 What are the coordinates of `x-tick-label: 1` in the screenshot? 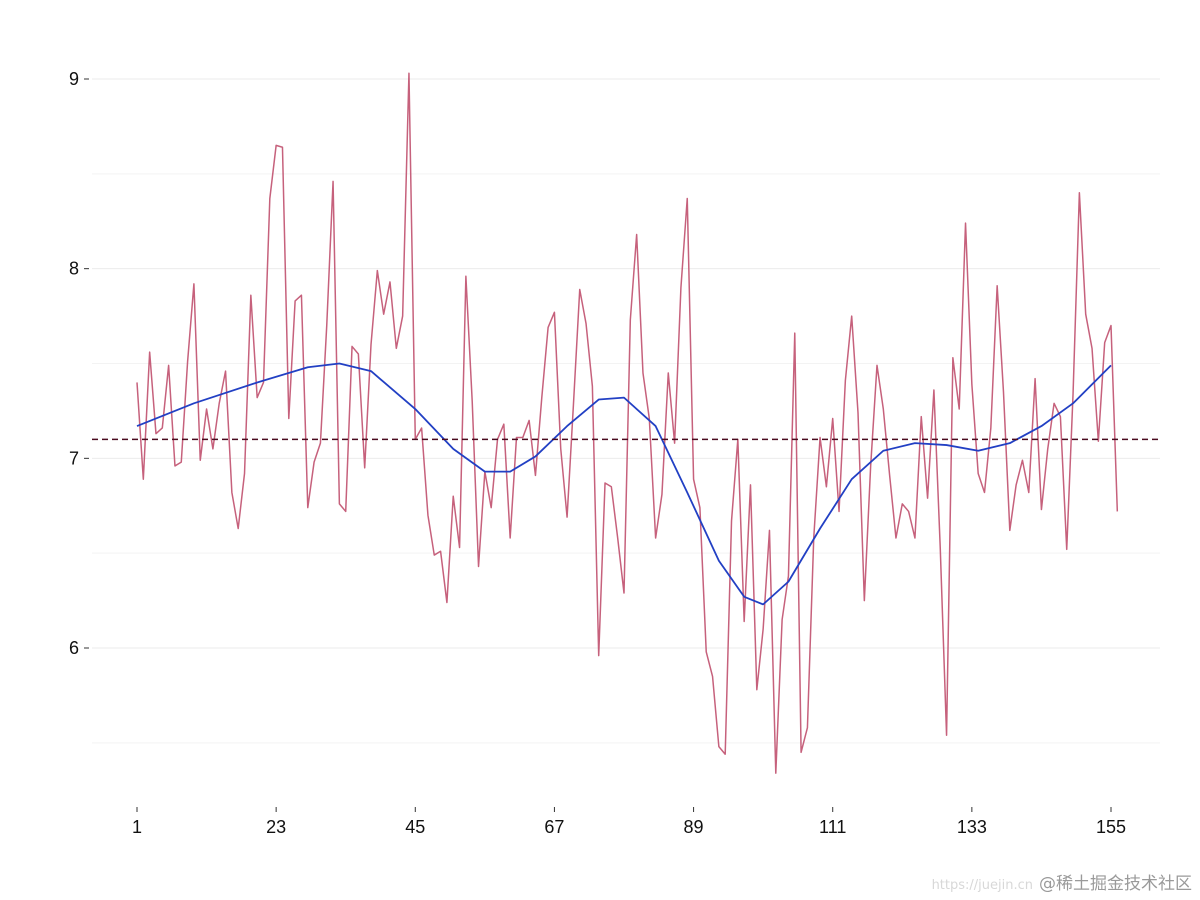 It's located at (137, 827).